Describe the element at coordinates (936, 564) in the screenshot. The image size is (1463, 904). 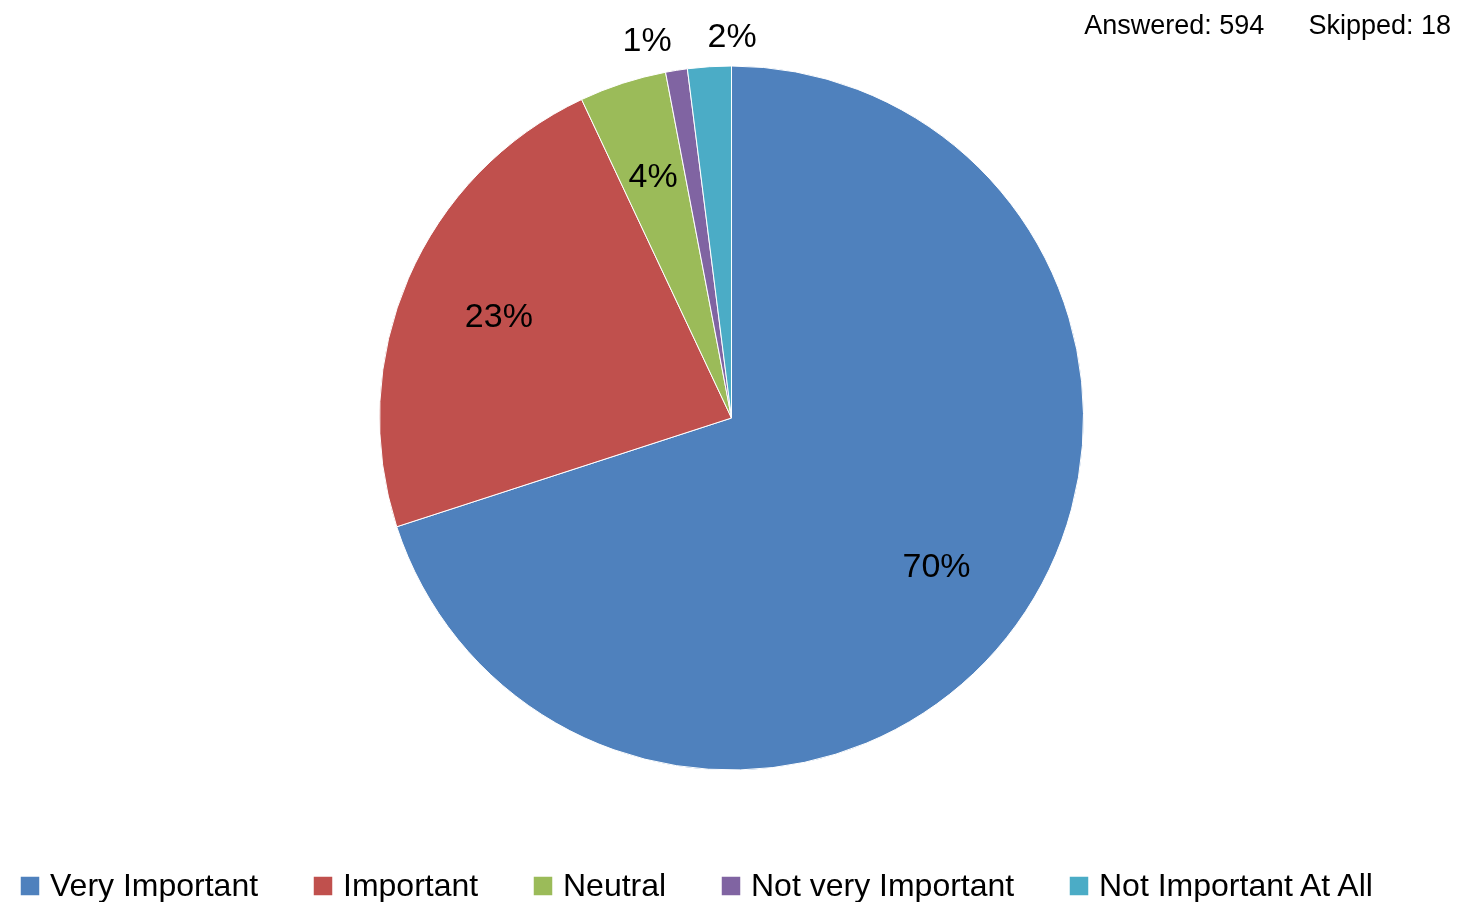
I see `data-label: 70%` at that location.